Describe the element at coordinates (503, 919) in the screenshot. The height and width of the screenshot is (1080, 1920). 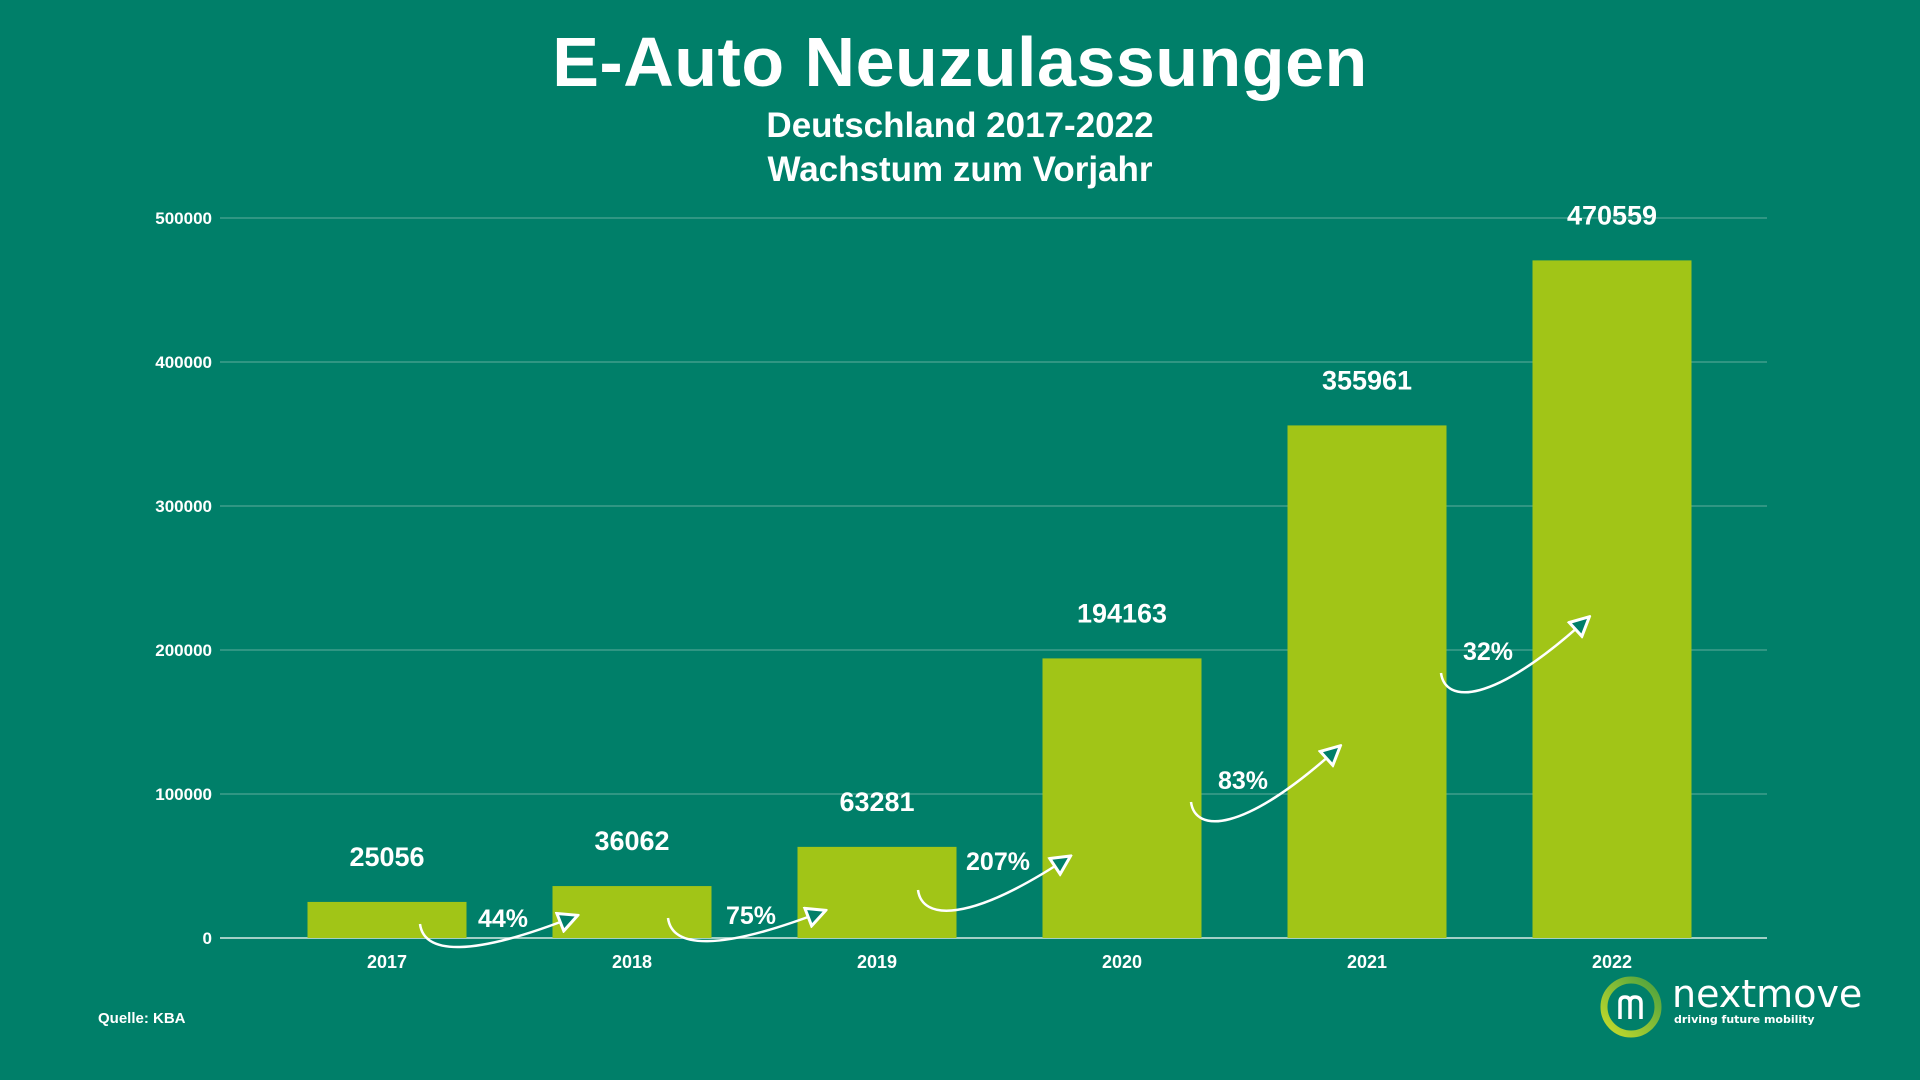
I see `growth-label: 44%` at that location.